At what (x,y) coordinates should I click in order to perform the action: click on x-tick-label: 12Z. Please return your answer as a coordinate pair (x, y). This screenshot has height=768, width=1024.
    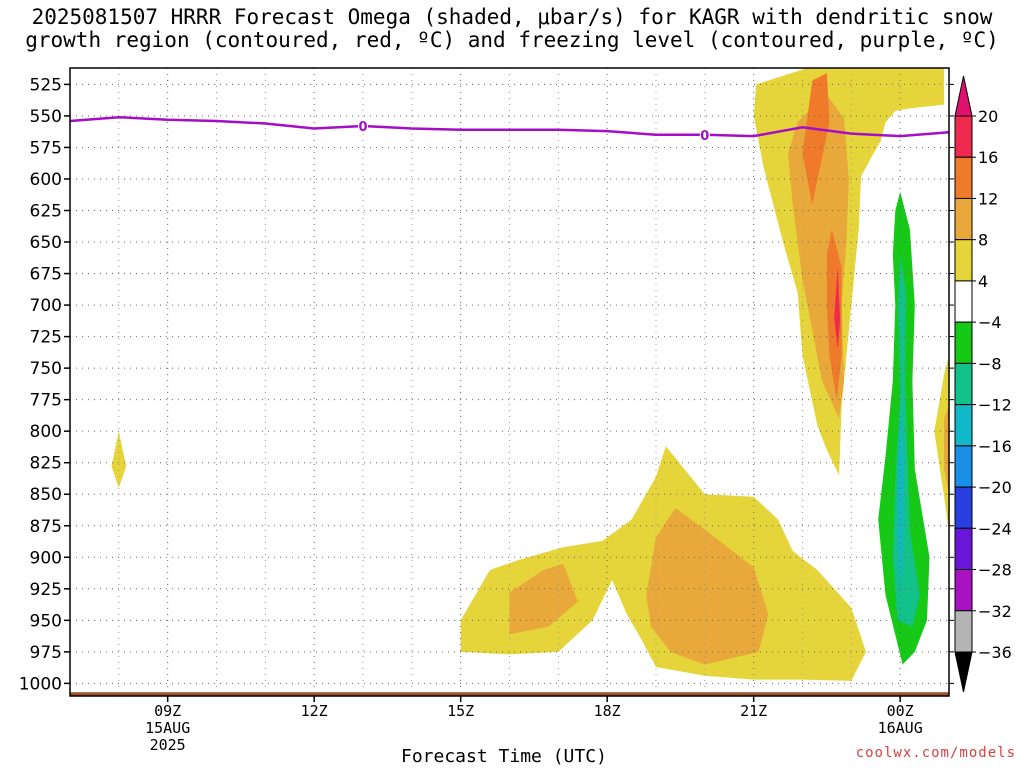
    Looking at the image, I should click on (314, 711).